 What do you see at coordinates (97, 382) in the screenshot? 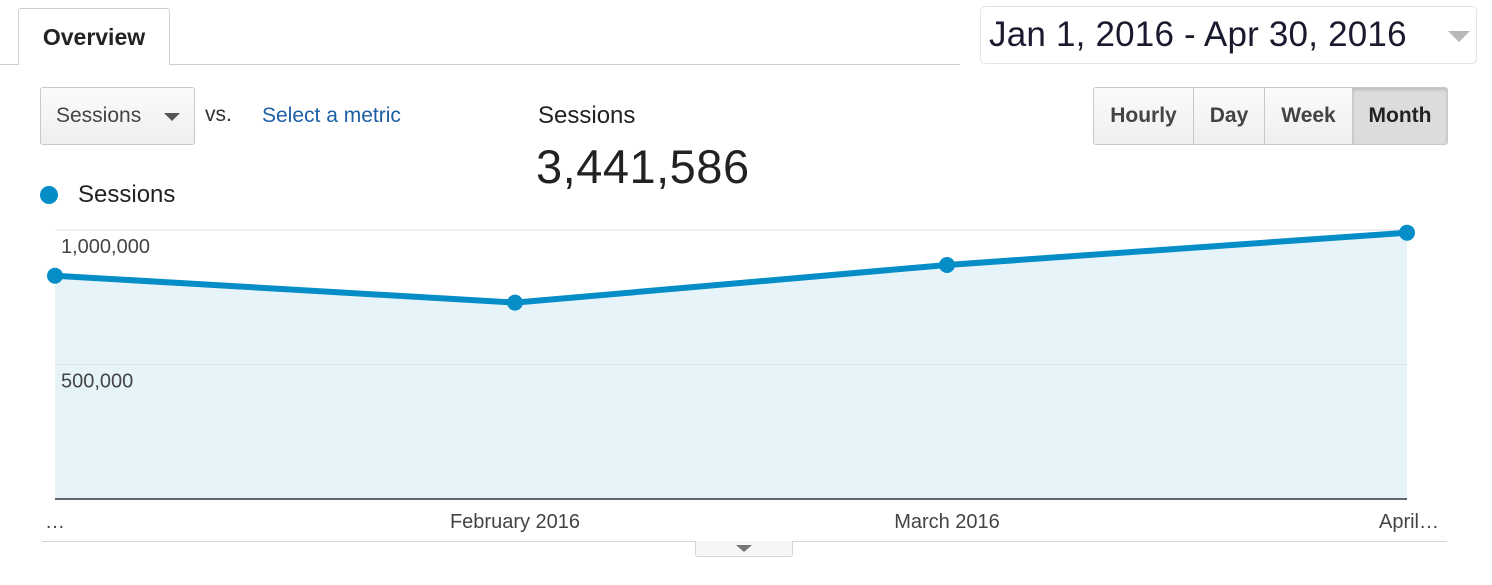
I see `y-tick-label: 500,000` at bounding box center [97, 382].